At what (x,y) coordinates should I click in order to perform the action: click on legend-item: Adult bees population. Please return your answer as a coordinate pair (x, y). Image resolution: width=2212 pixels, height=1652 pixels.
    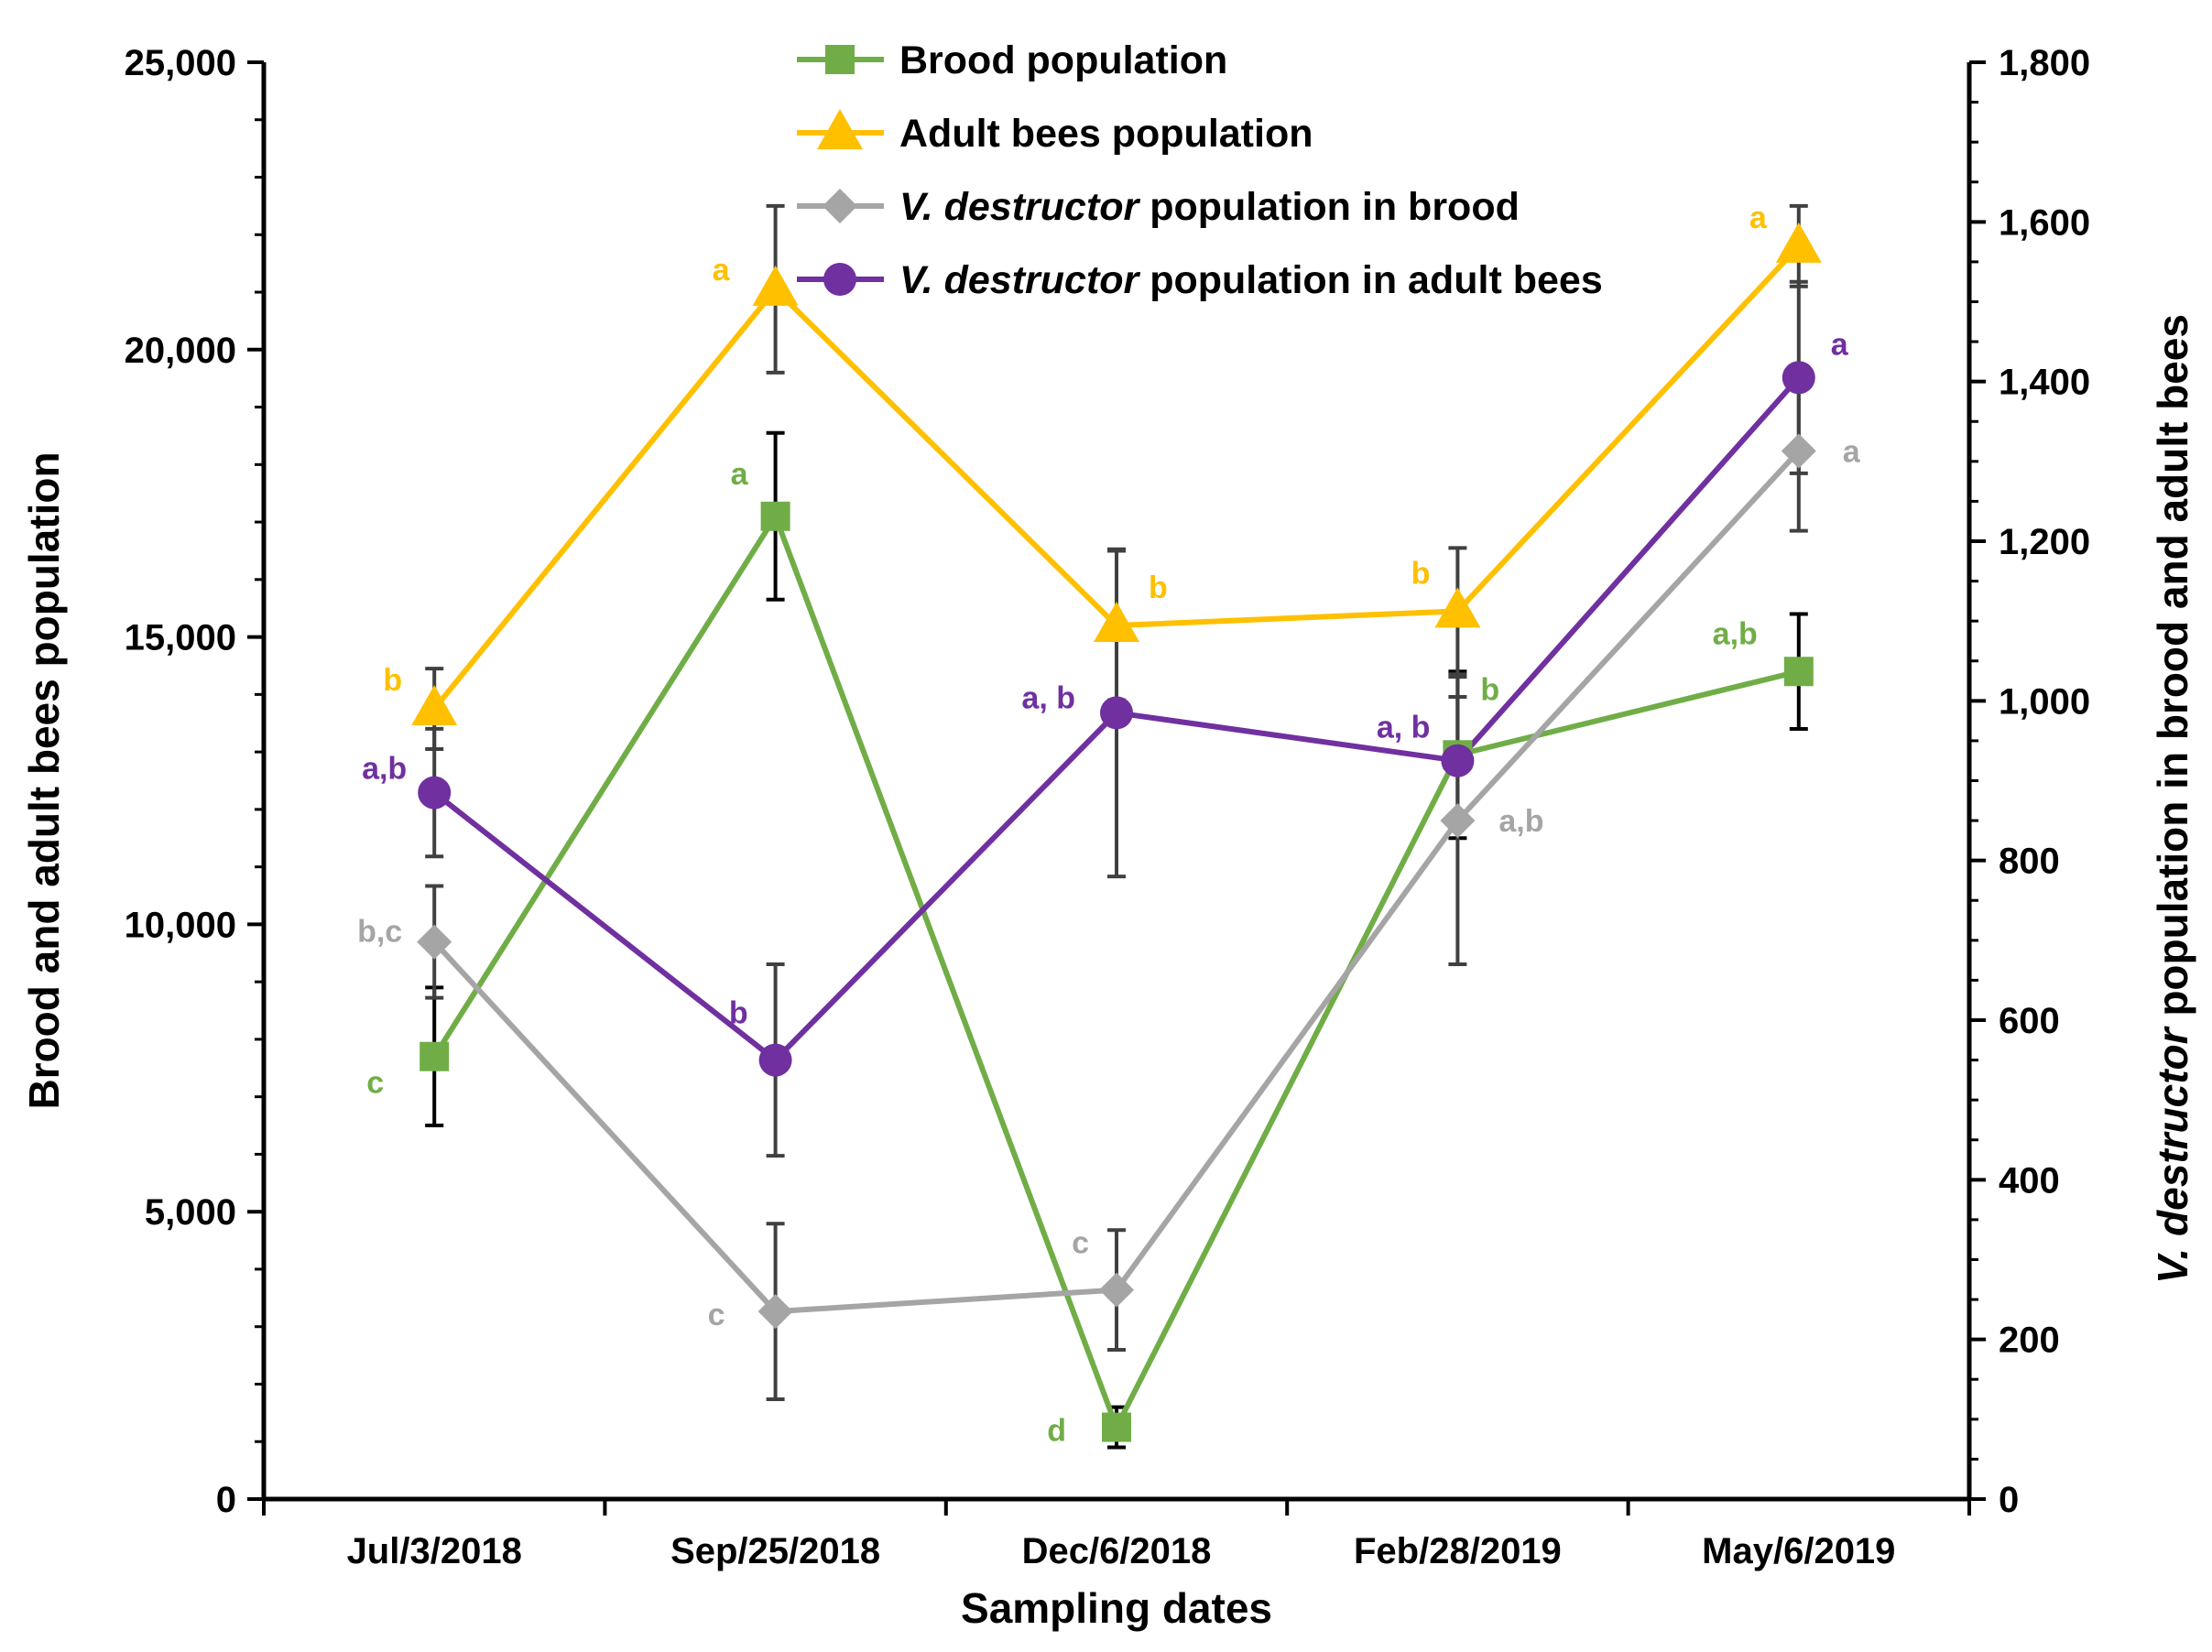
    Looking at the image, I should click on (1055, 133).